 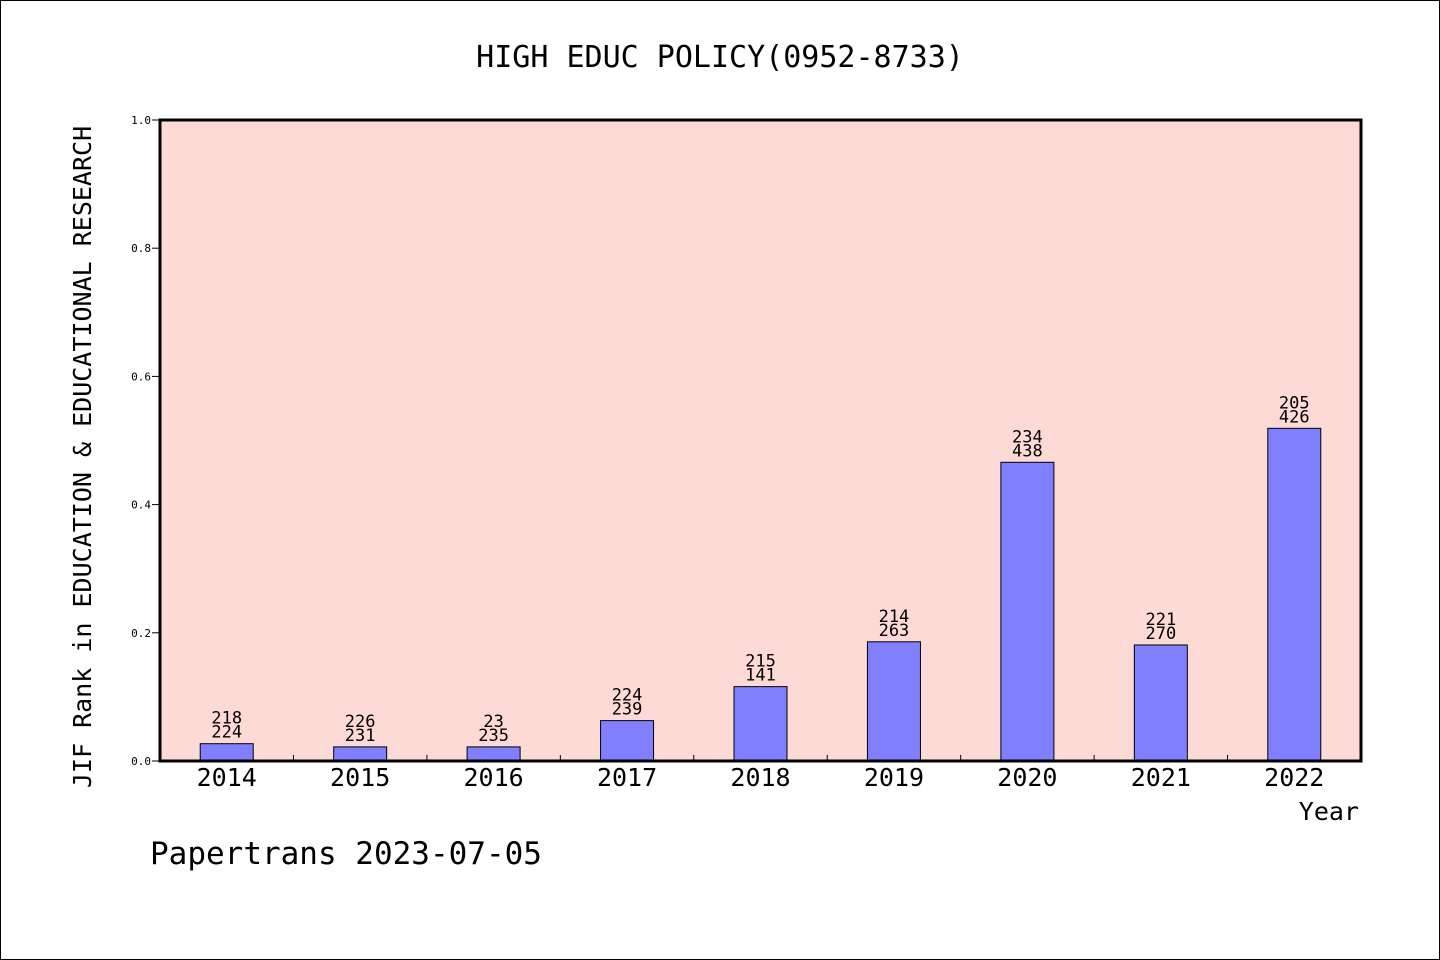 I want to click on x-axis: 2014 2015 2016 2017 2018 2019 2020 2021 2022, so click(x=760, y=773).